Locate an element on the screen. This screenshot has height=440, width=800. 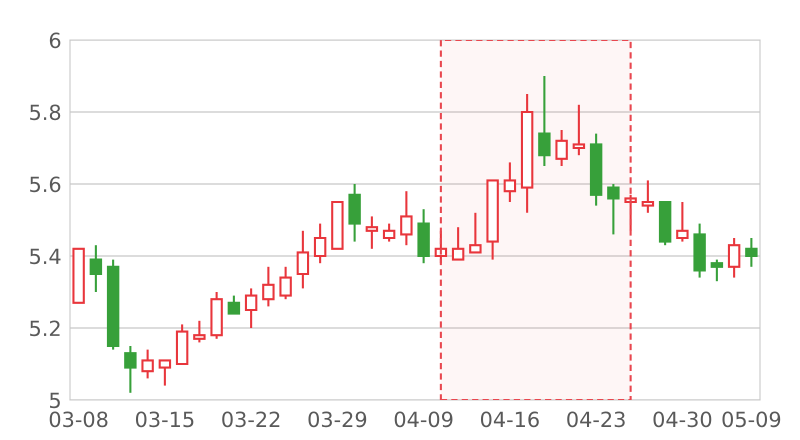
y-tick-label: 5.4 is located at coordinates (45, 256).